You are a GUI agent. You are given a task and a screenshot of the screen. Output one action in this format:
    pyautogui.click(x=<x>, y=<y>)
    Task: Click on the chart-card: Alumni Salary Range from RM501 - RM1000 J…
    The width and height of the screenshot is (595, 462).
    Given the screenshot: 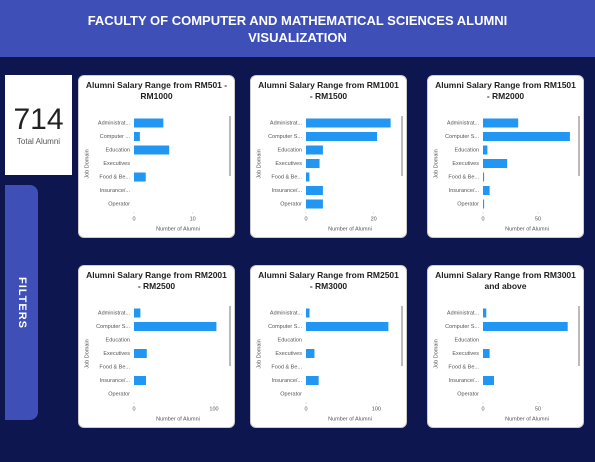 What is the action you would take?
    pyautogui.click(x=156, y=156)
    